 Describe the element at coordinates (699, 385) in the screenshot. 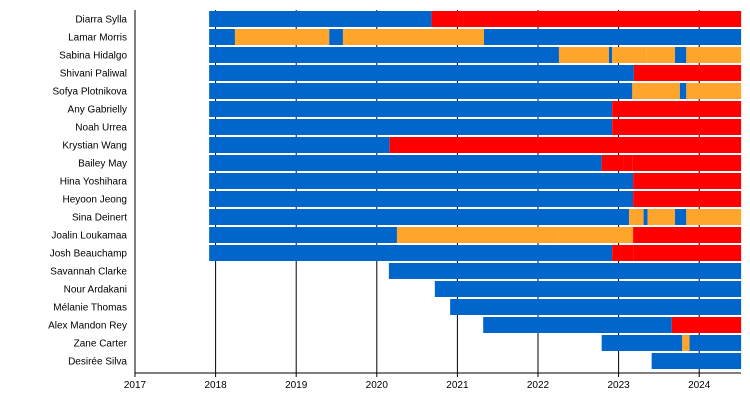

I see `x-tick-label: 2024` at that location.